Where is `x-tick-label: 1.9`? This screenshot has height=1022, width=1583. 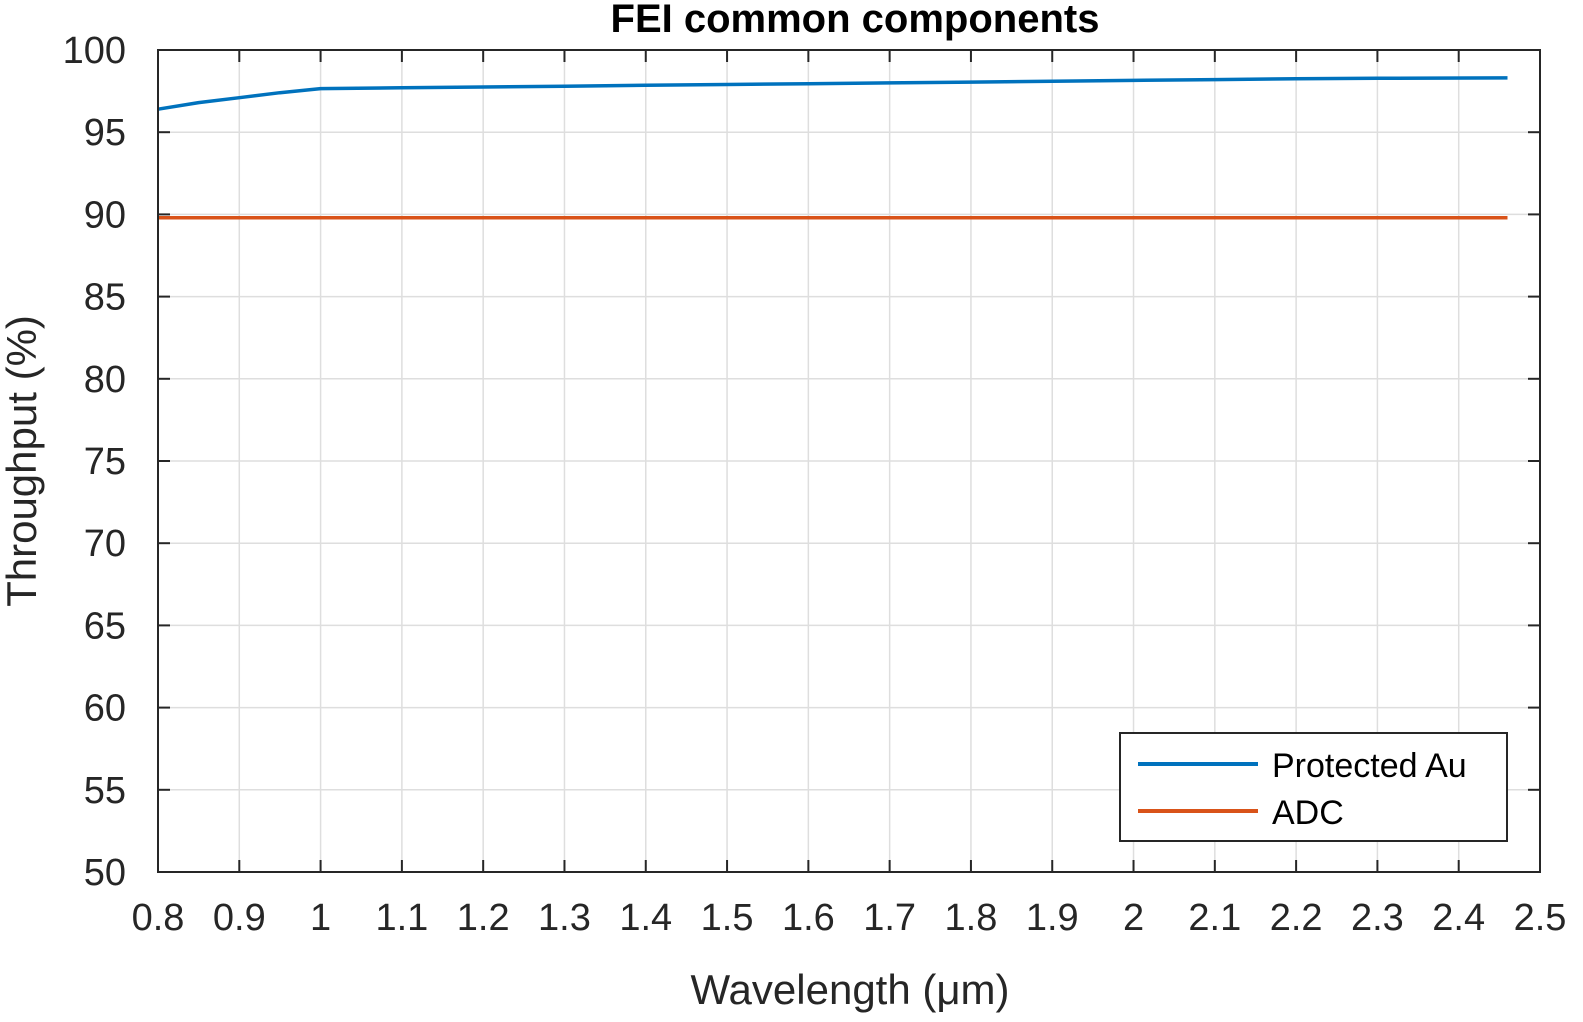 x-tick-label: 1.9 is located at coordinates (1052, 918).